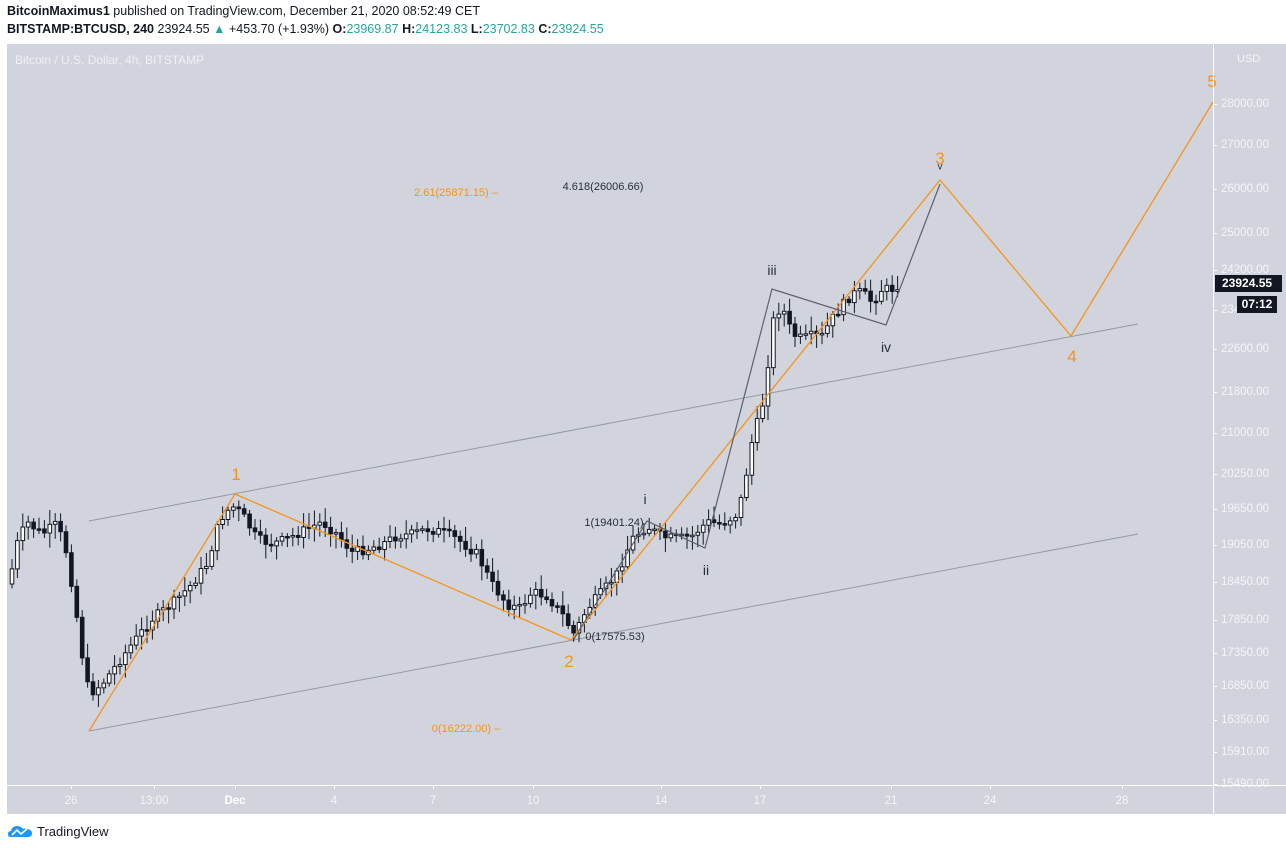  Describe the element at coordinates (219, 29) in the screenshot. I see `up-arrow-icon: ▲` at that location.